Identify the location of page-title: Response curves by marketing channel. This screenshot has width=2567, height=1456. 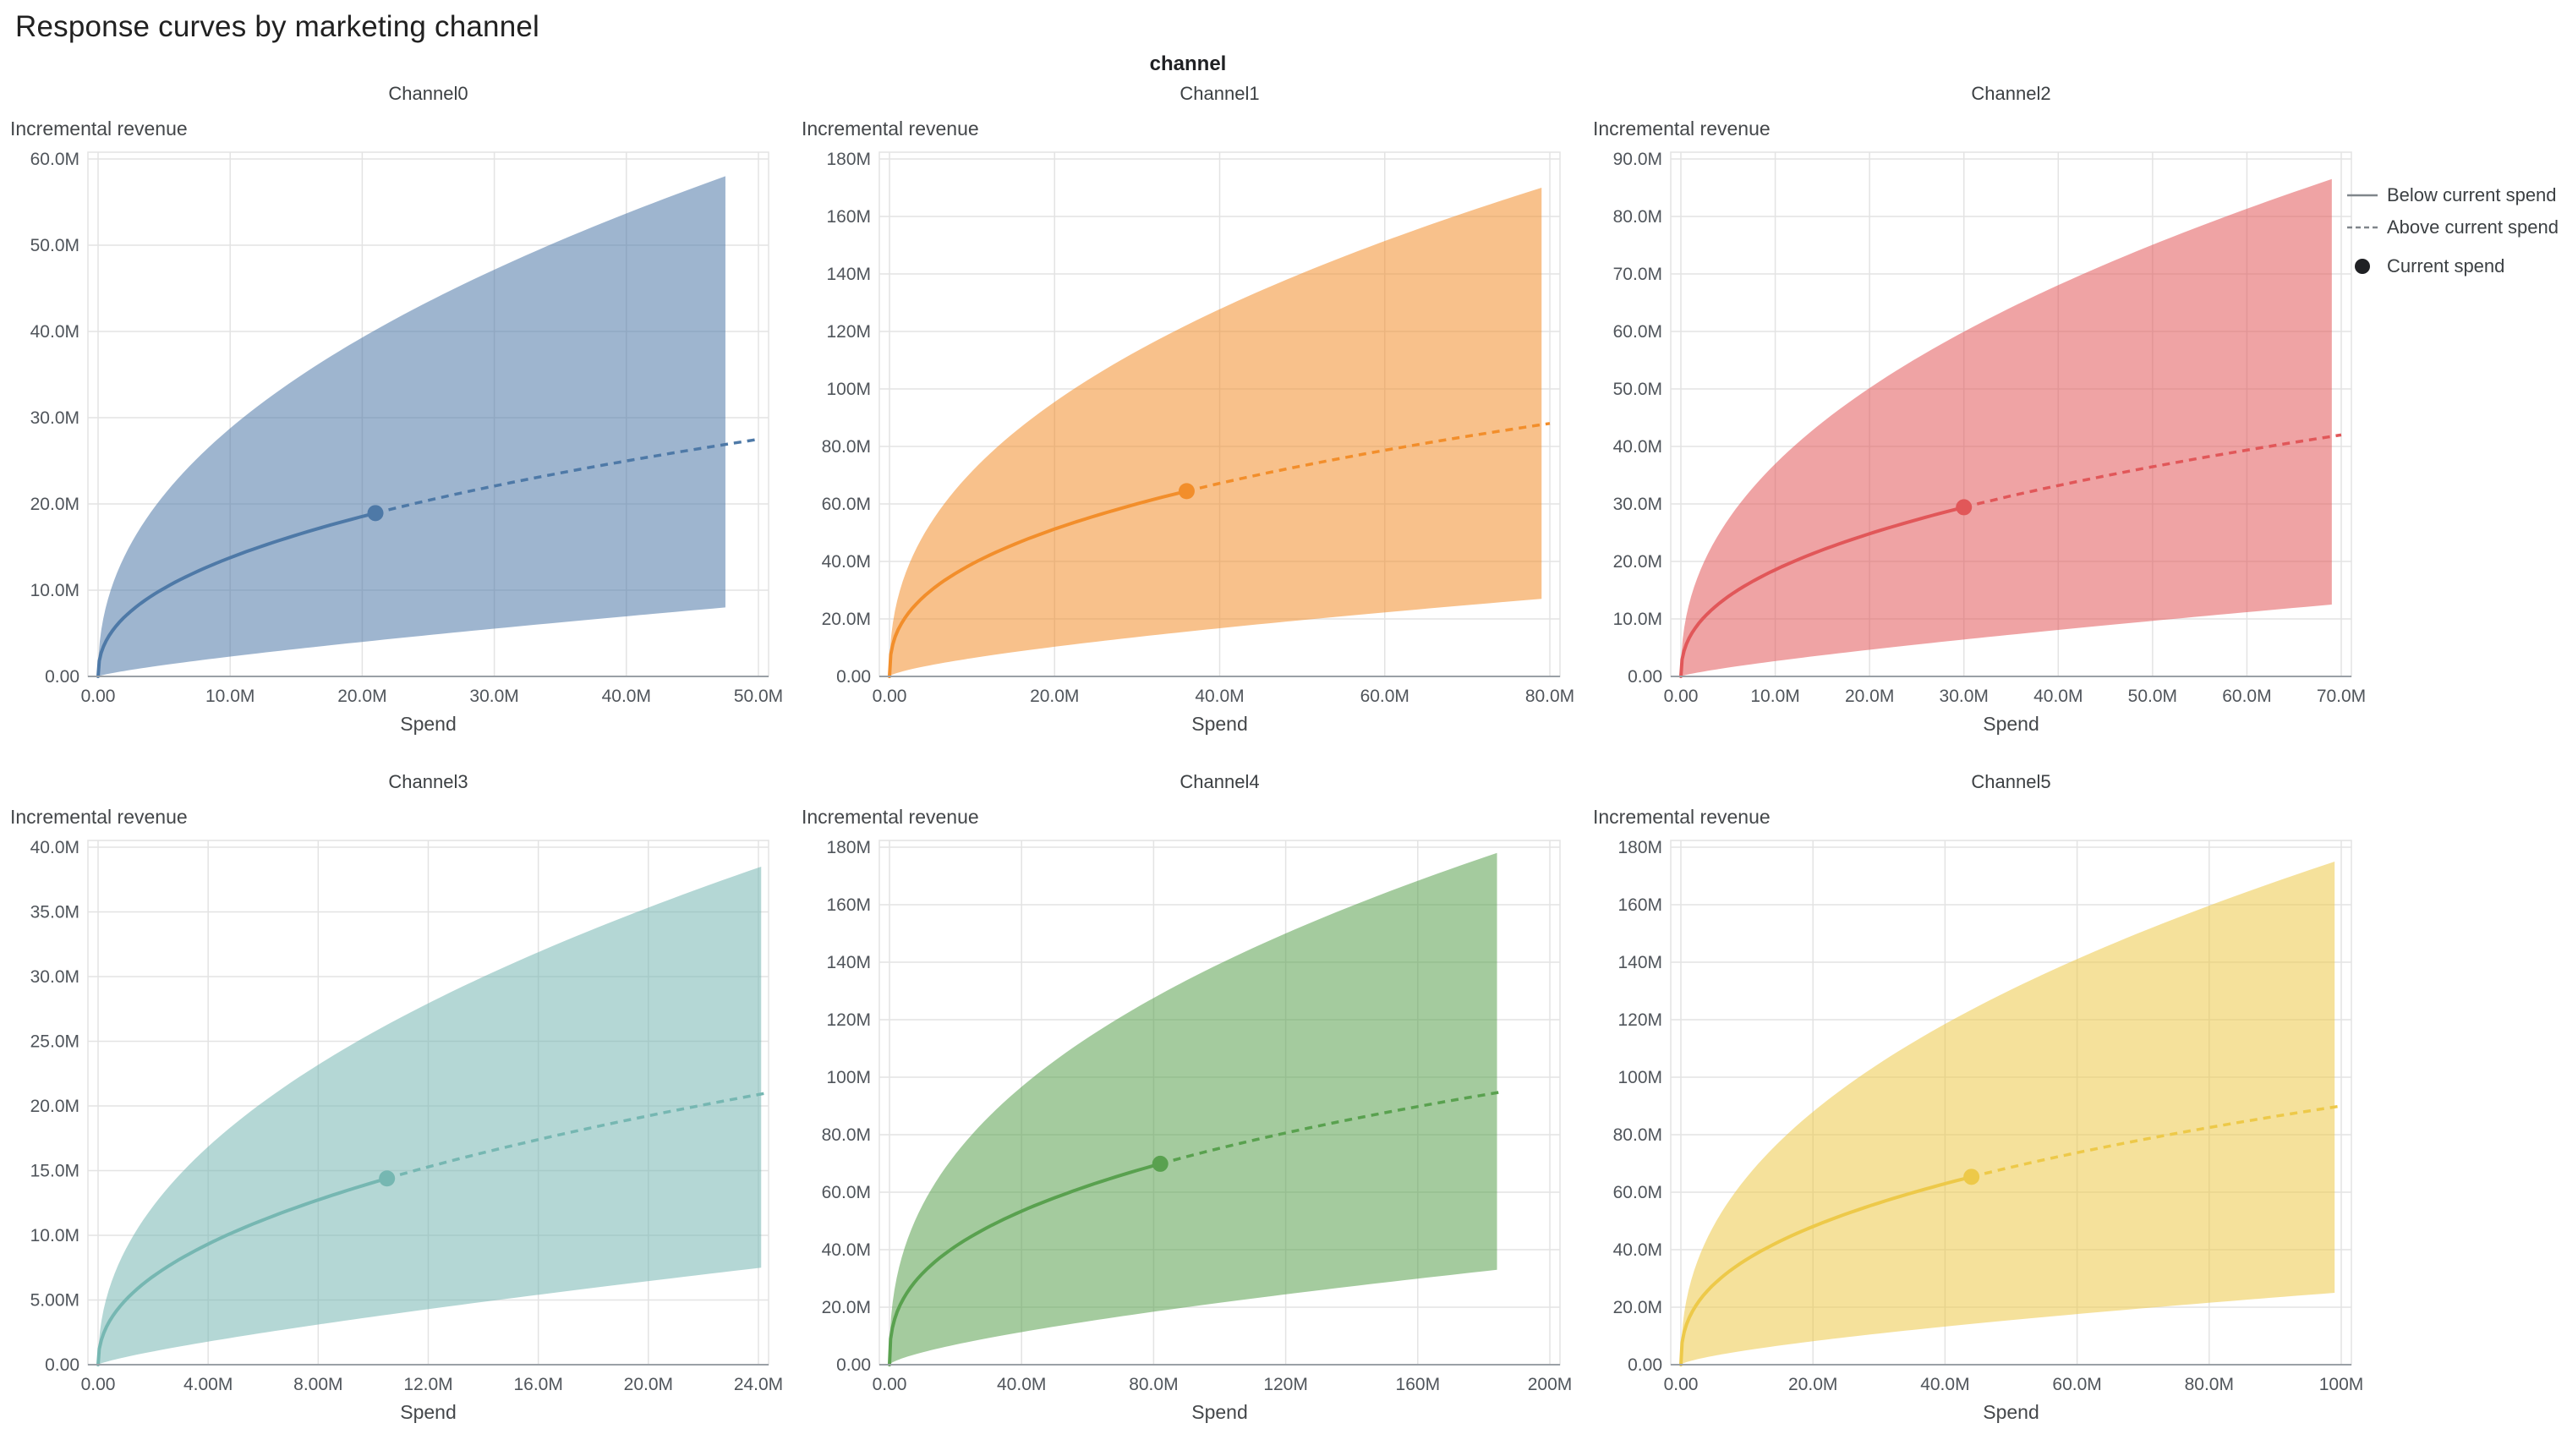
(277, 26).